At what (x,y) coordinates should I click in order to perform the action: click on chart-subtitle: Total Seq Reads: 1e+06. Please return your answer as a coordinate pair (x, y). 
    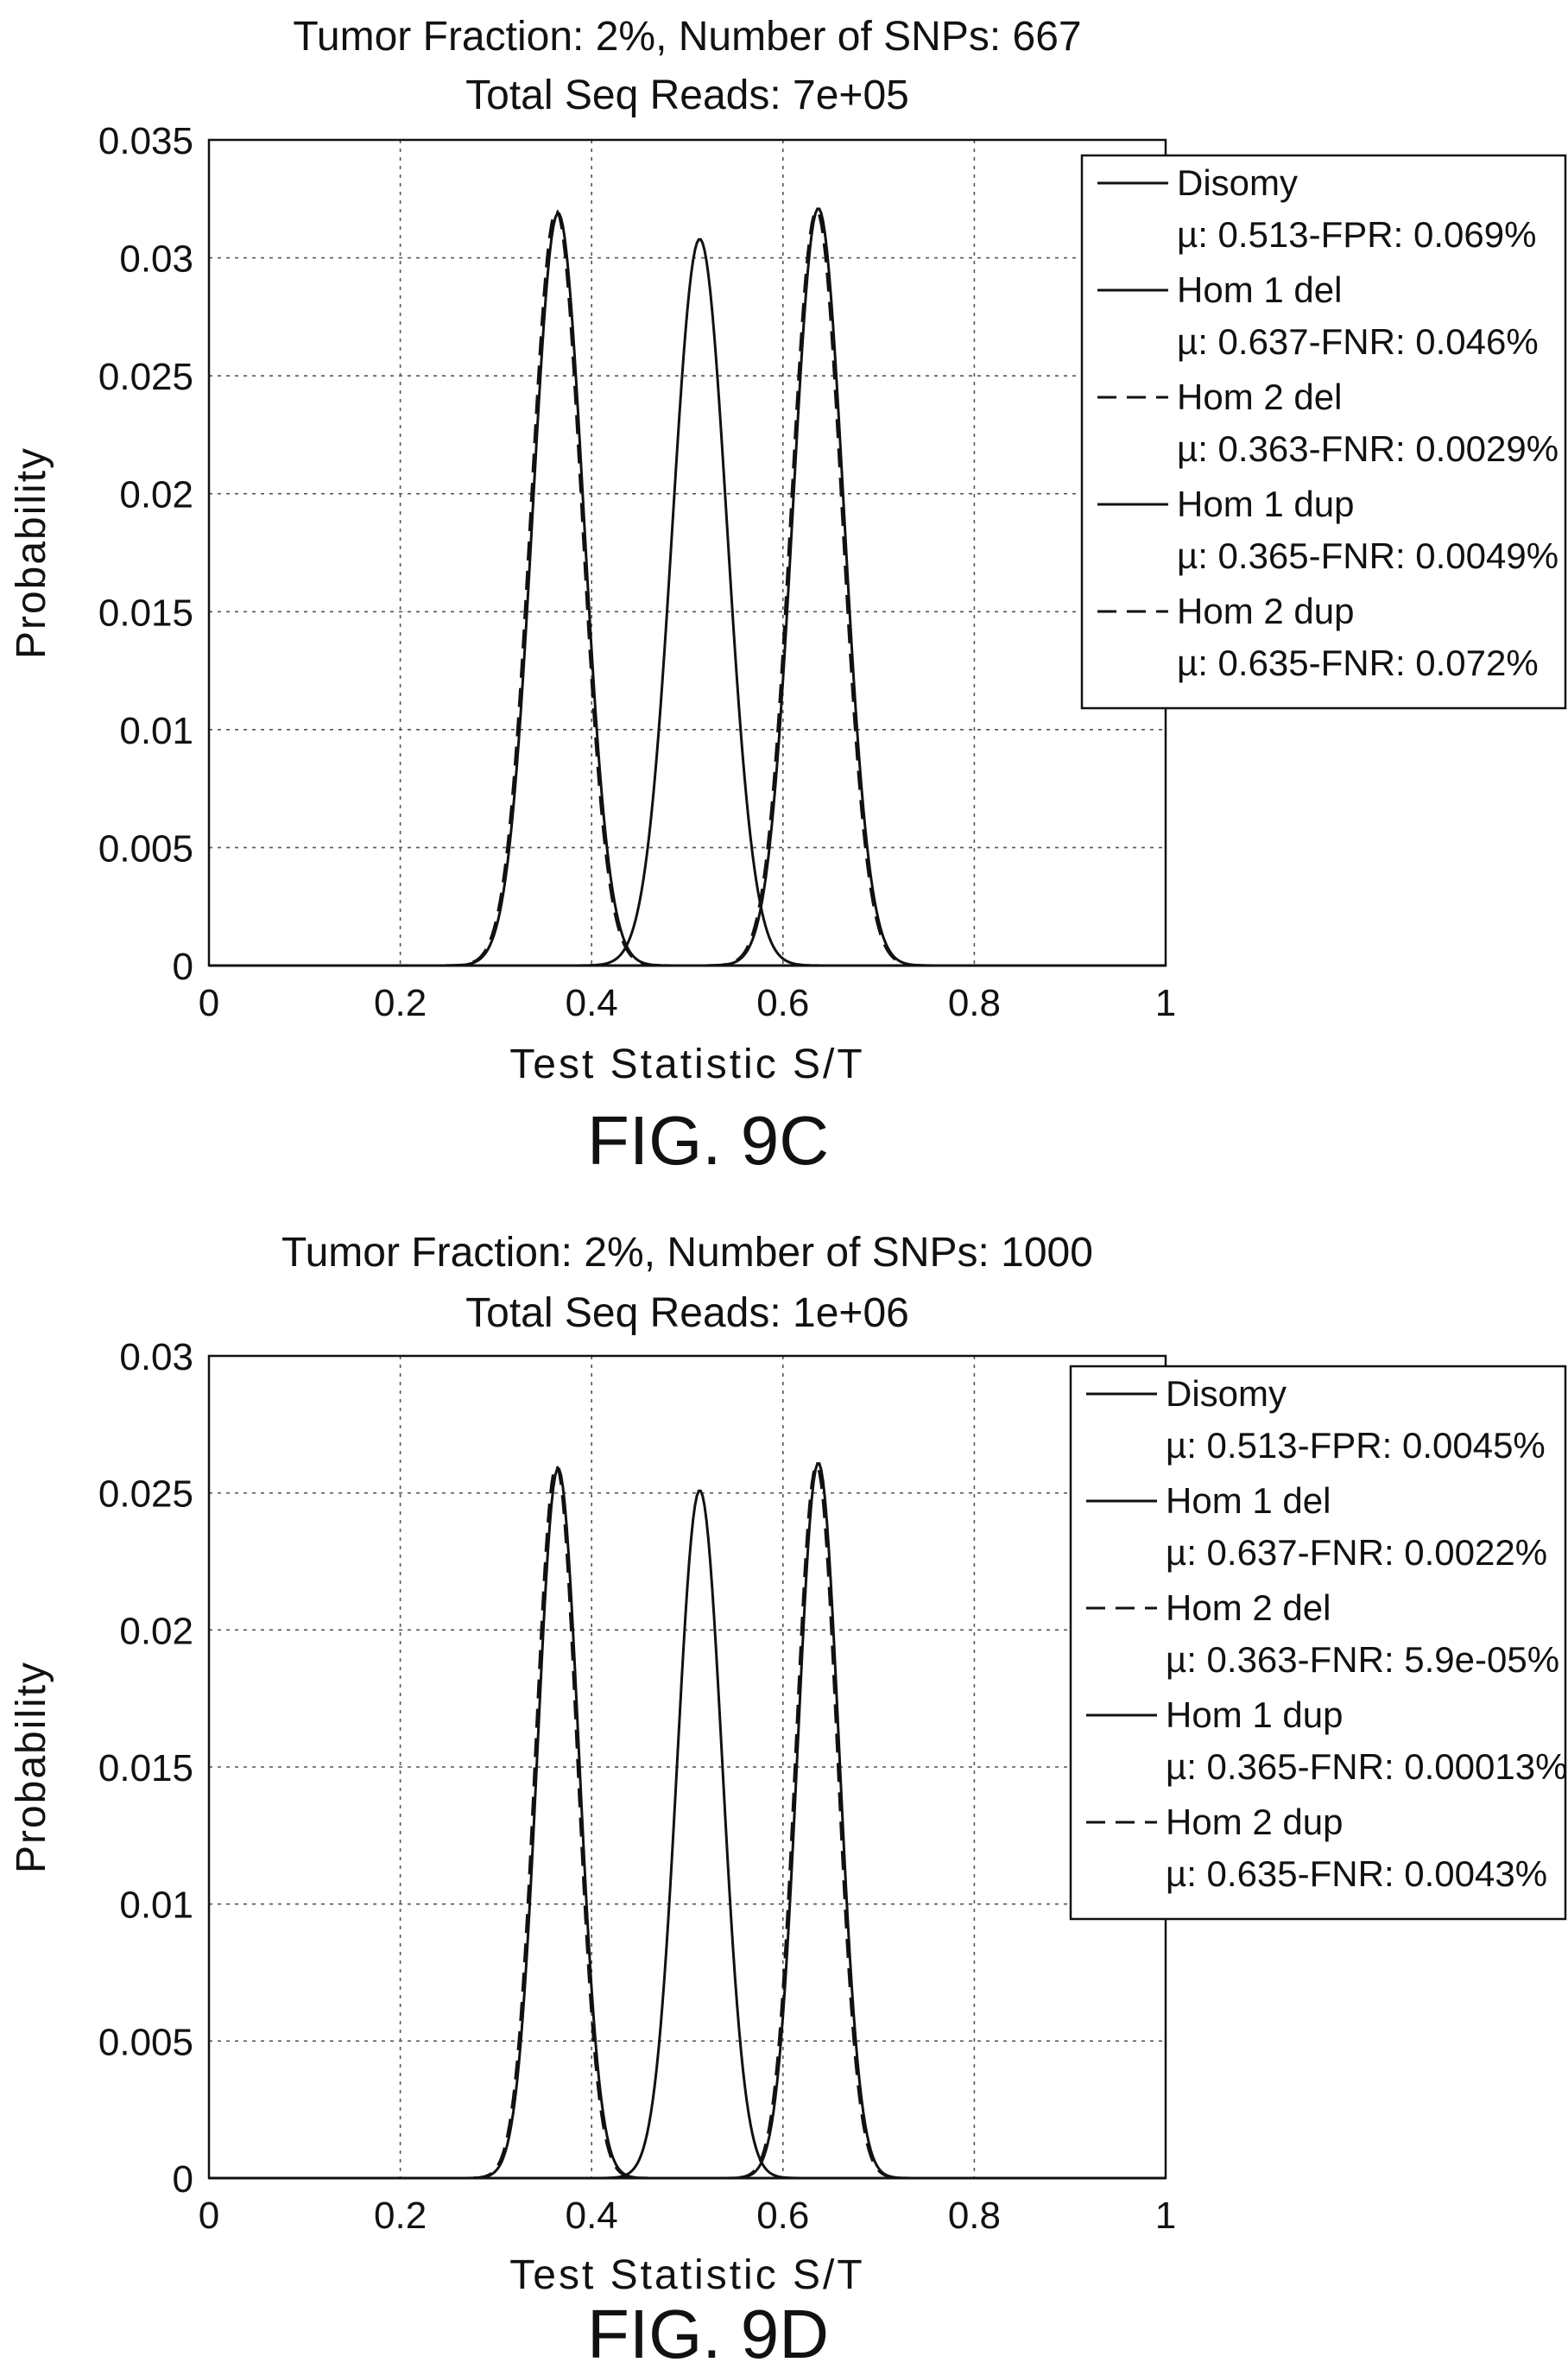
    Looking at the image, I should click on (687, 1313).